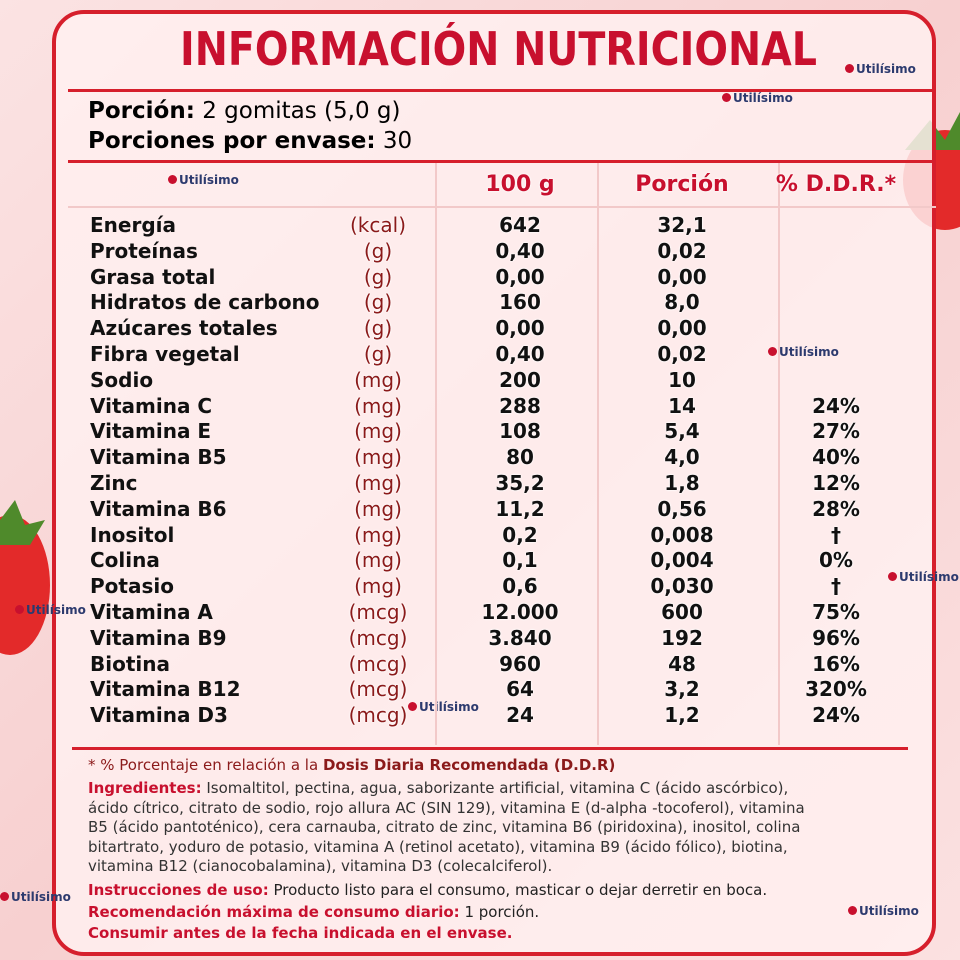 The width and height of the screenshot is (960, 960). Describe the element at coordinates (682, 508) in the screenshot. I see `nutrient-value: 0,56` at that location.